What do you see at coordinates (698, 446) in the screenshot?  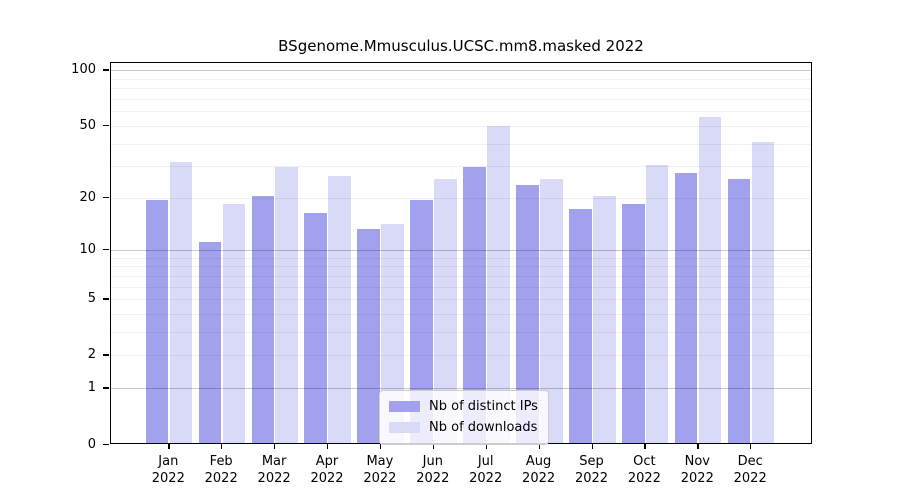 I see `x-tick-mark-nov` at bounding box center [698, 446].